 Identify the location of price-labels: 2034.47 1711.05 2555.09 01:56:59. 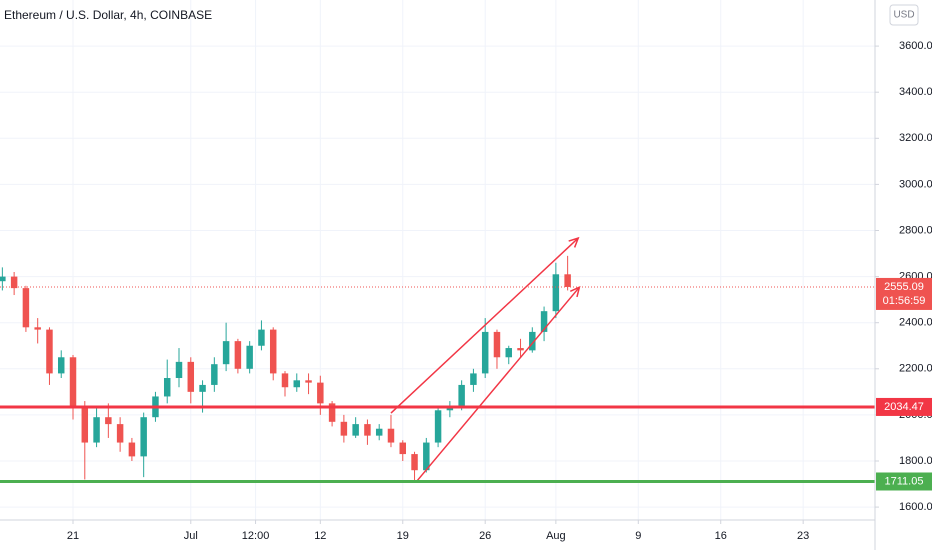
(904, 384).